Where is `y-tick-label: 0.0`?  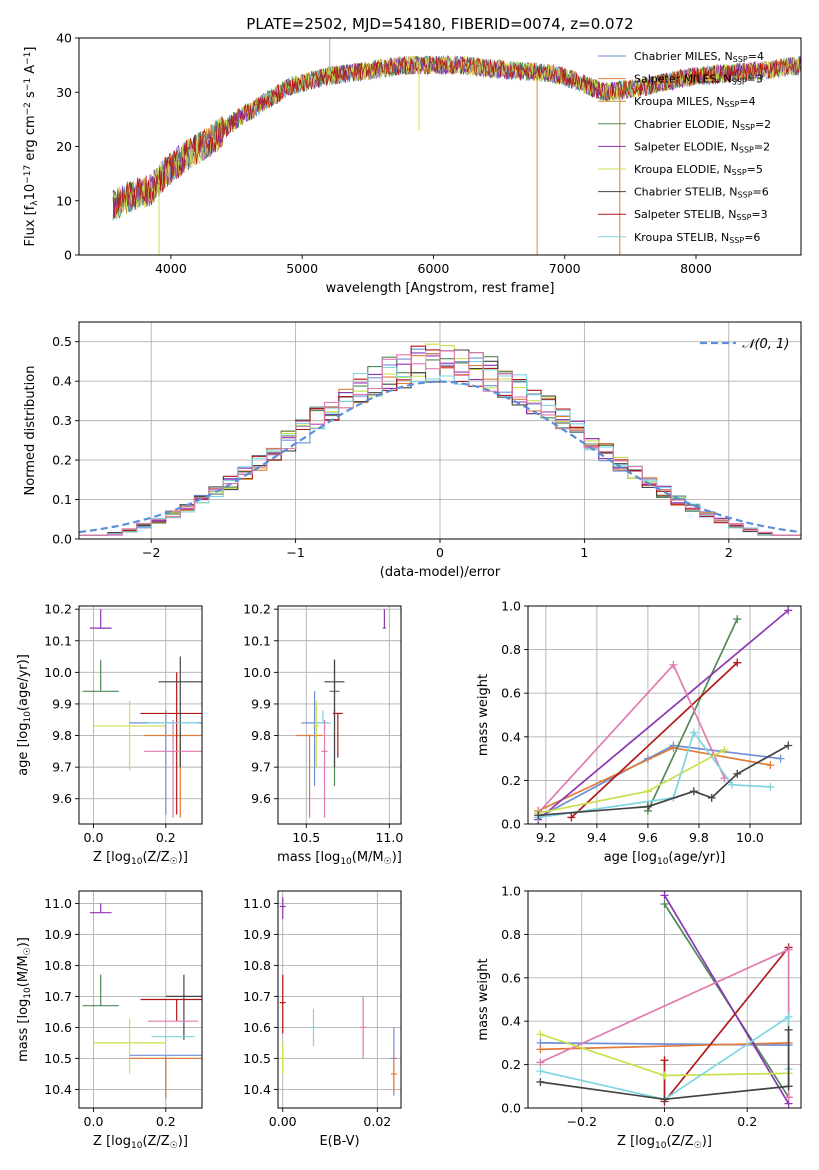 y-tick-label: 0.0 is located at coordinates (62, 539).